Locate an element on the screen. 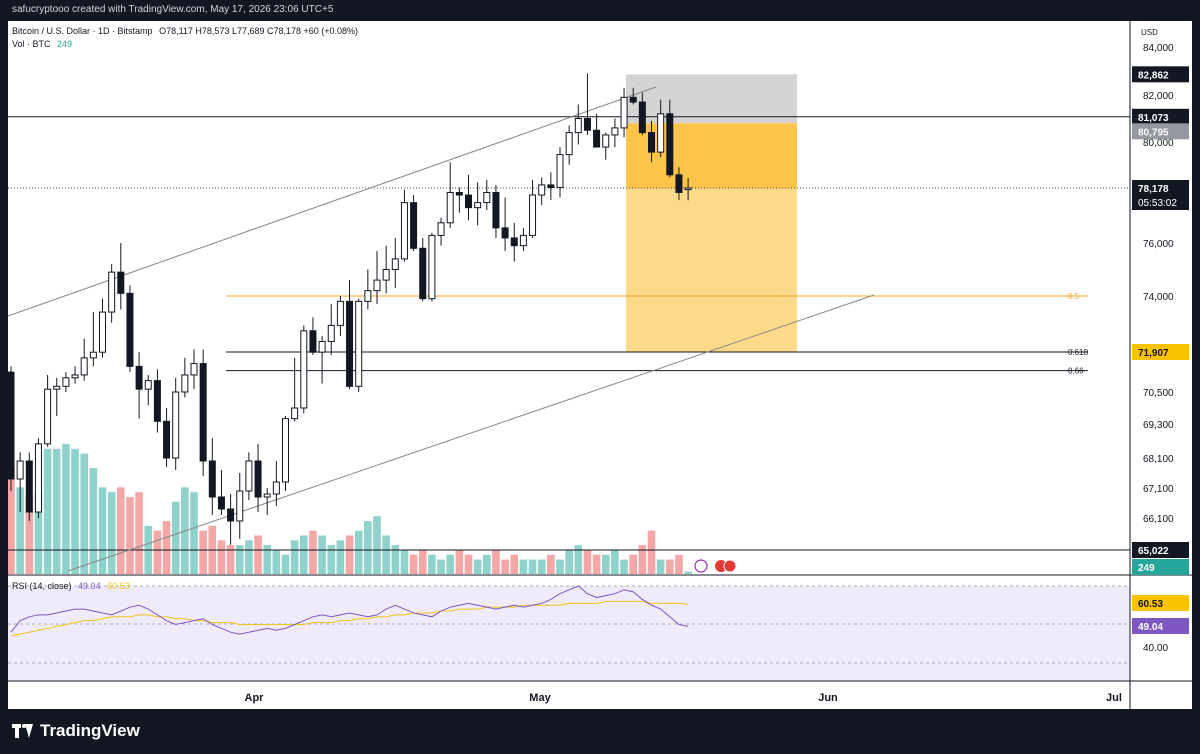 The height and width of the screenshot is (754, 1200). entry-price-badge-bg is located at coordinates (1160, 131).